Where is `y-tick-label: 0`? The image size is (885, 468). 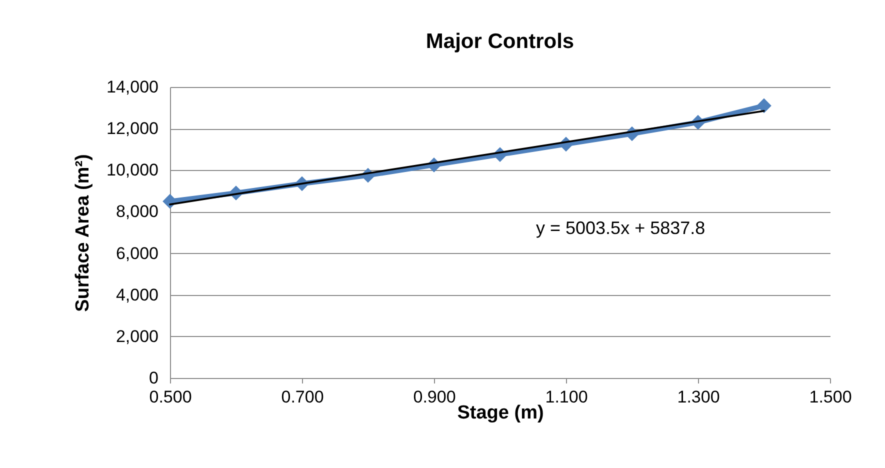 y-tick-label: 0 is located at coordinates (153, 378).